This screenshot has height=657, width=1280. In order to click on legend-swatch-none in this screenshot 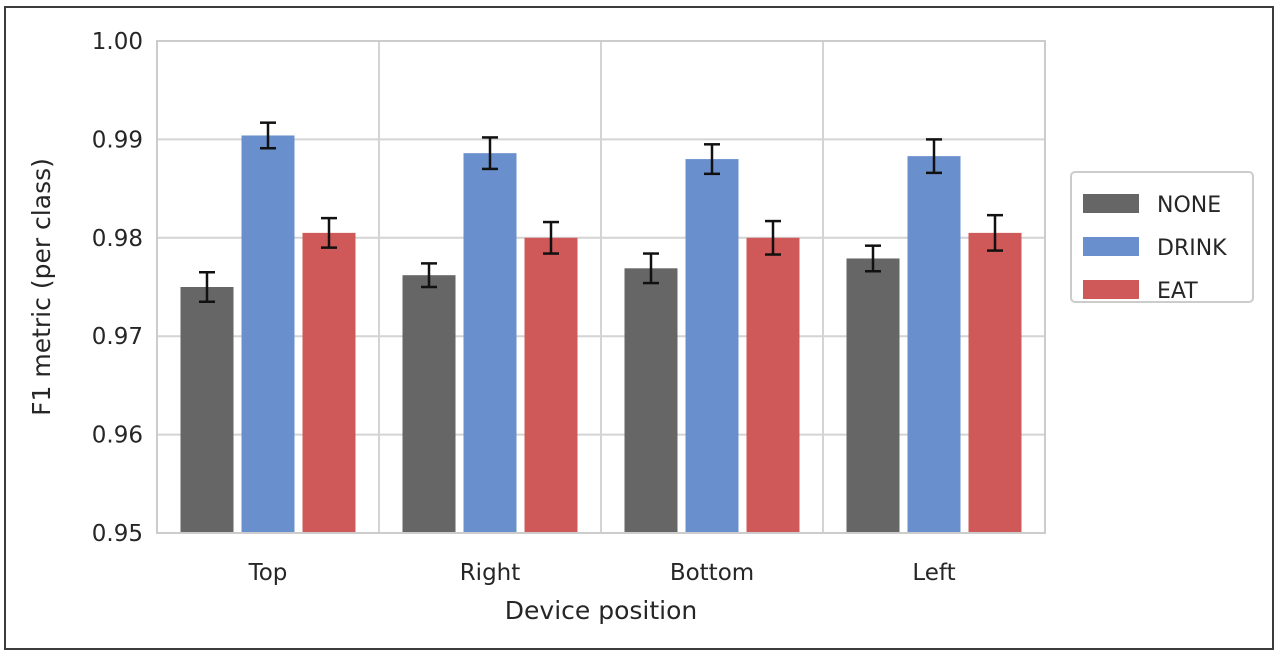, I will do `click(1111, 203)`.